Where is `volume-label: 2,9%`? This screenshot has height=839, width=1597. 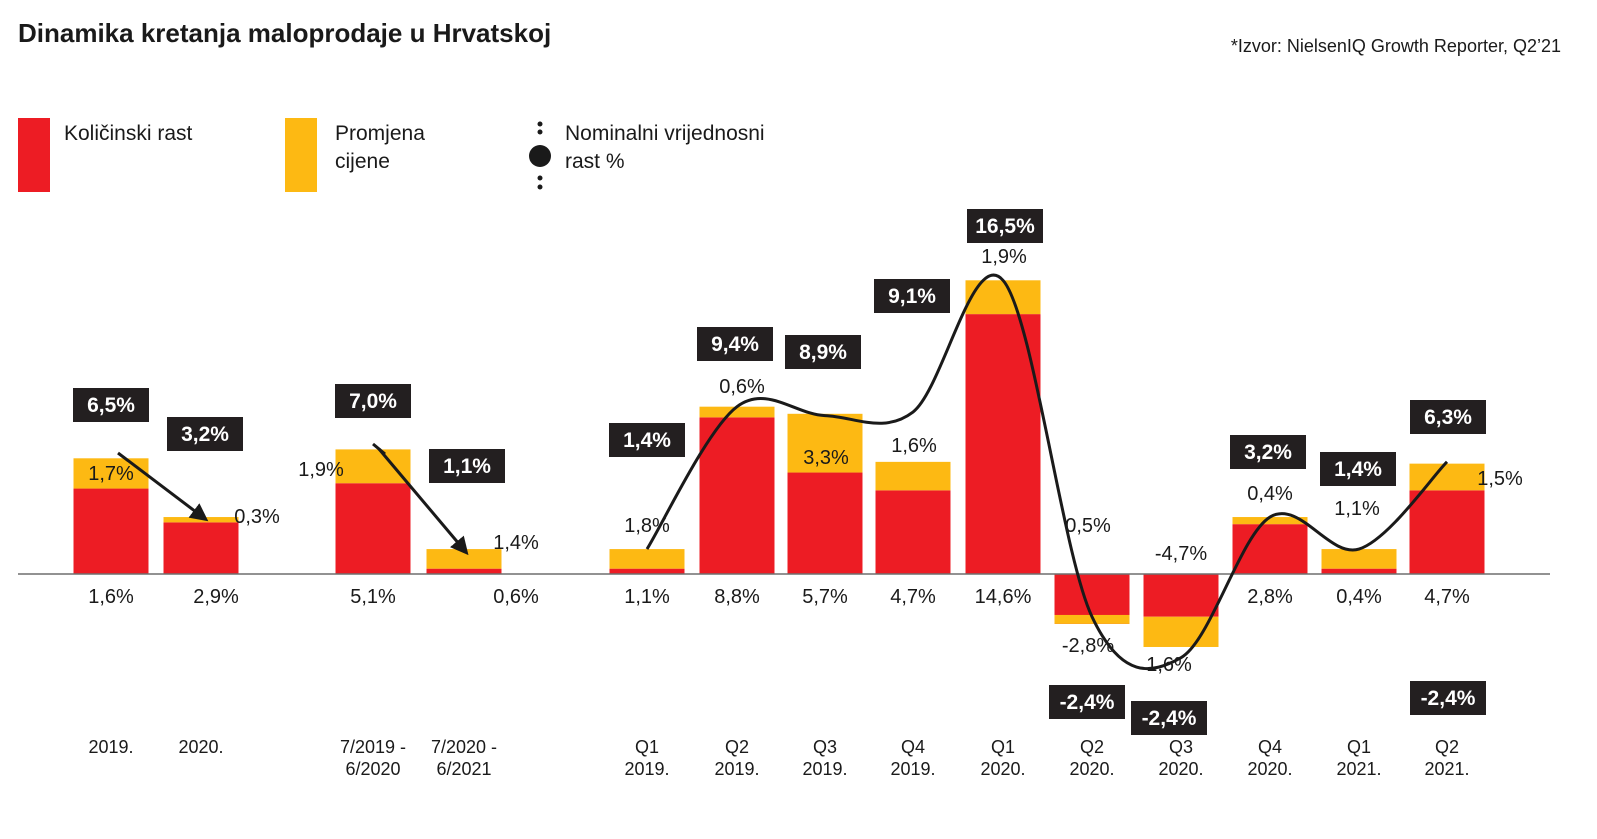 volume-label: 2,9% is located at coordinates (216, 597).